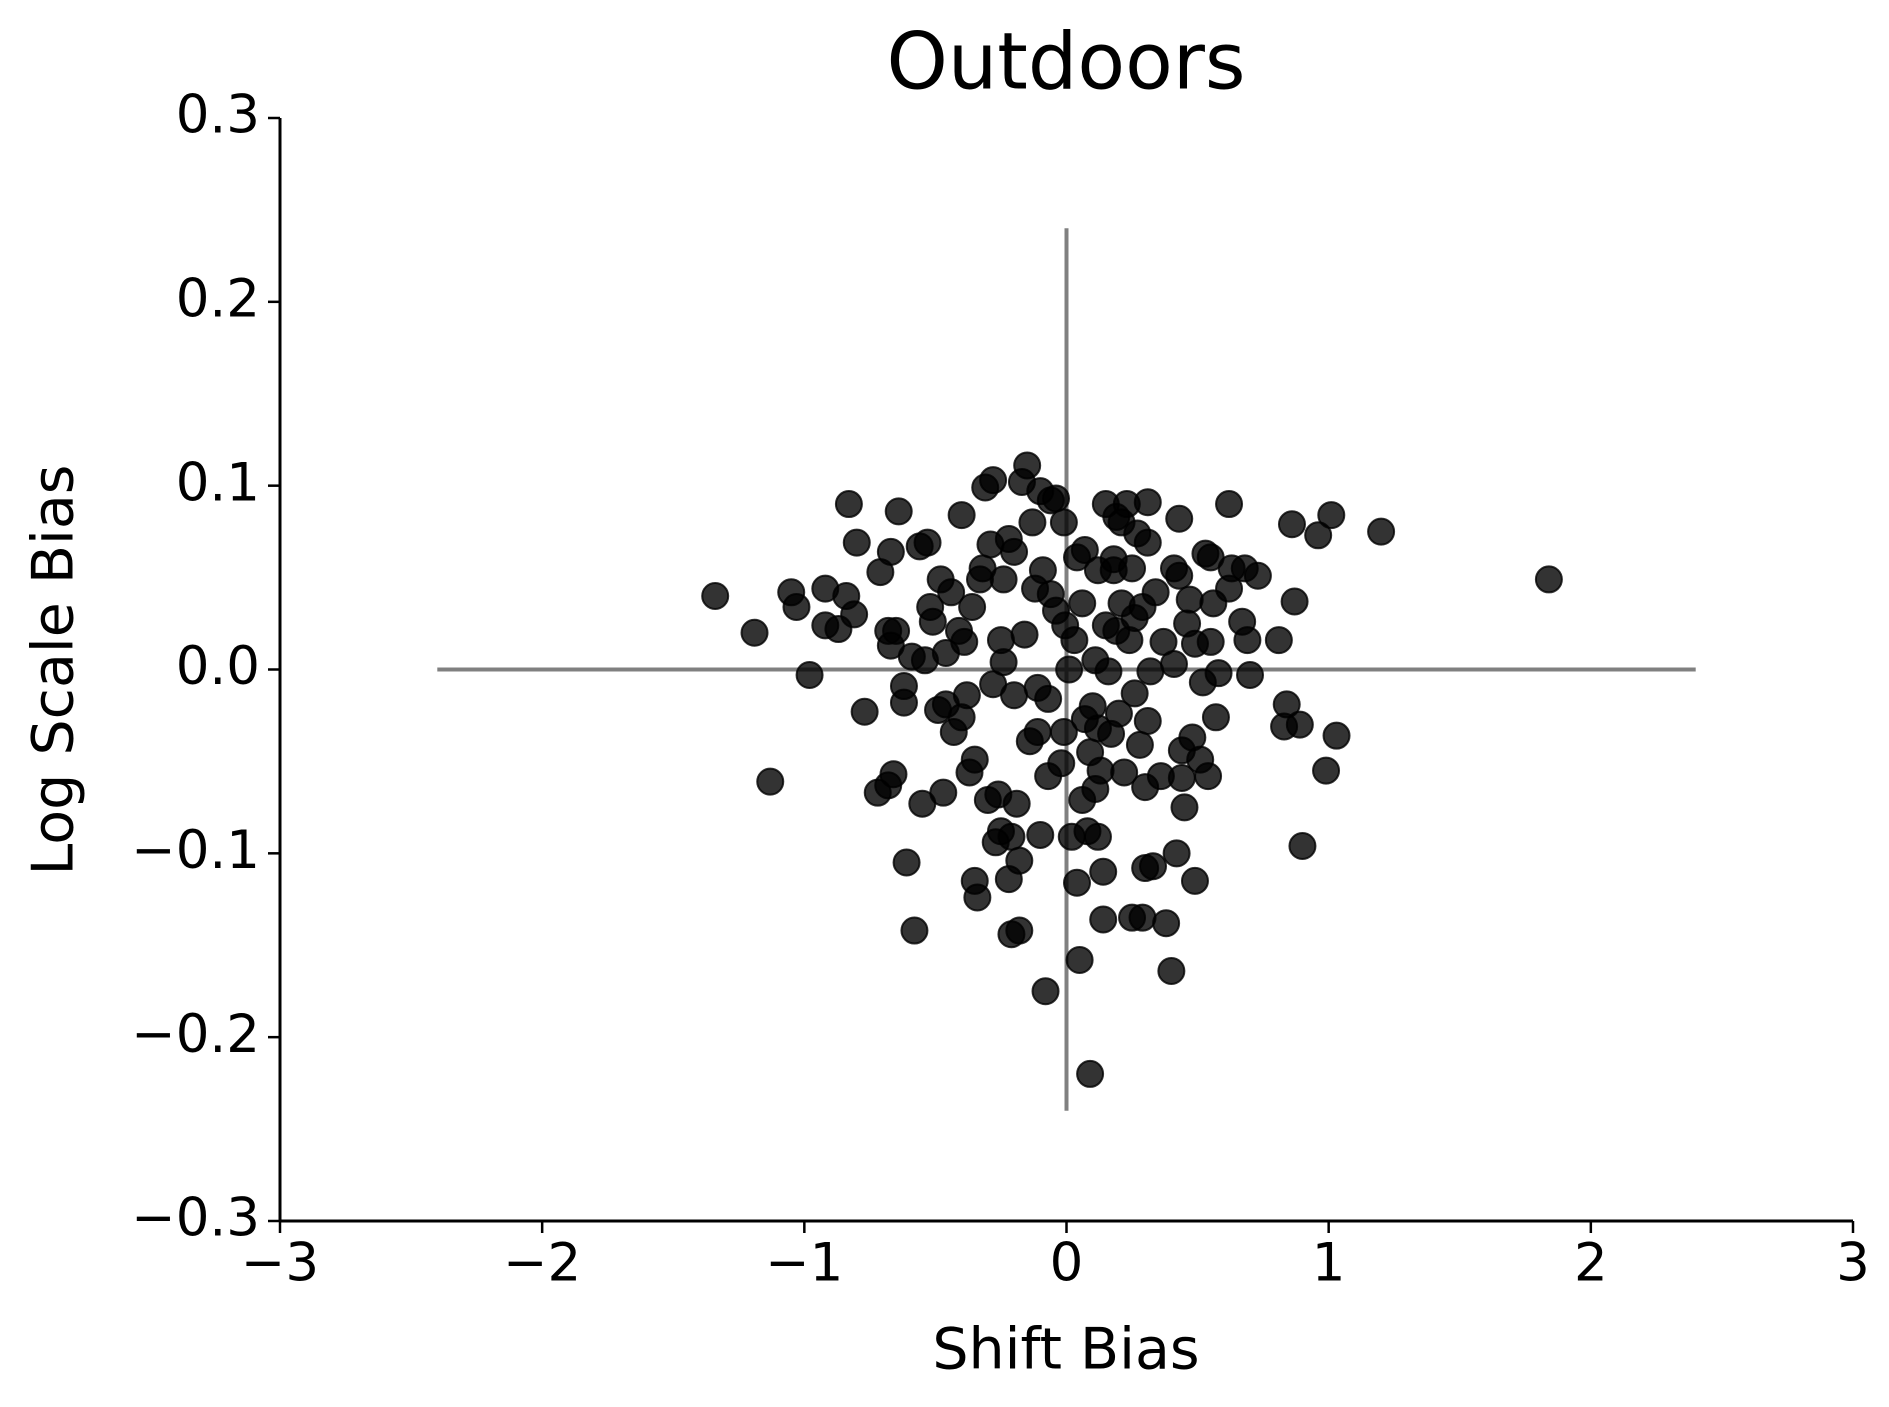 The image size is (1889, 1407). I want to click on x-tick-label: 2, so click(1591, 1263).